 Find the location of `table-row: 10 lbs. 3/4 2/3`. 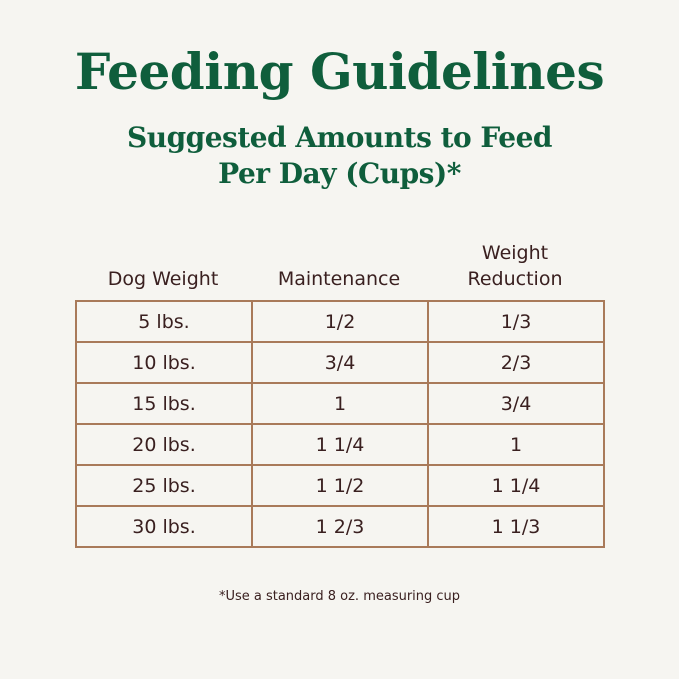

table-row: 10 lbs. 3/4 2/3 is located at coordinates (340, 362).